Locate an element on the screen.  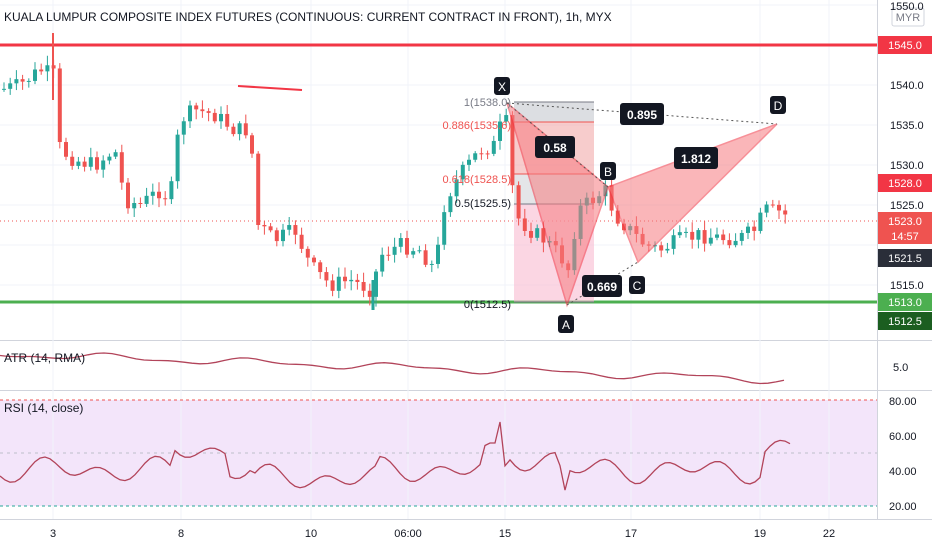
time-tick: 15 is located at coordinates (505, 534).